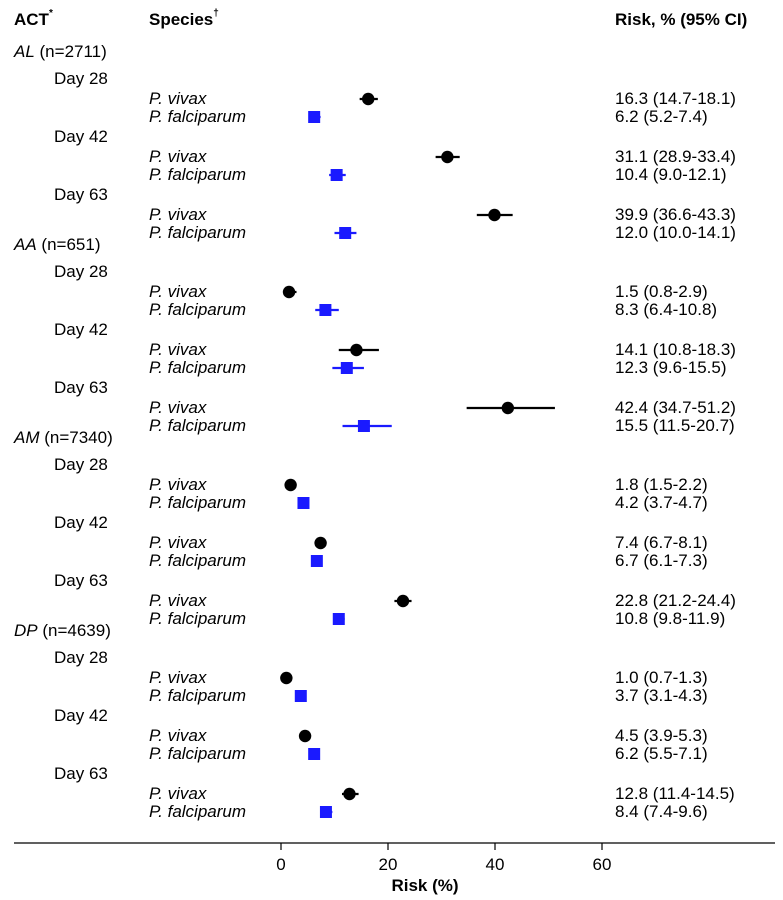 This screenshot has height=900, width=783. Describe the element at coordinates (661, 502) in the screenshot. I see `risk-ci-label: 4.2 (3.7-4.7)` at that location.